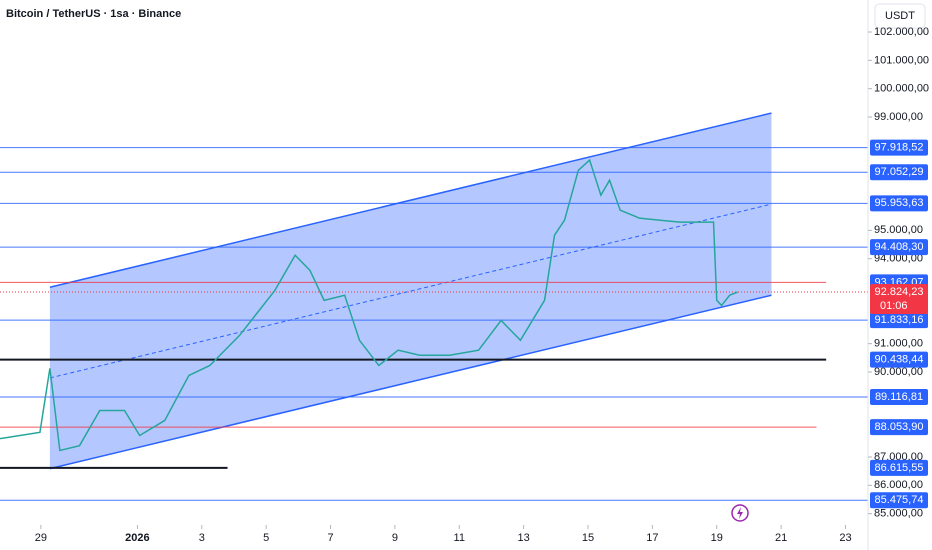  Describe the element at coordinates (898, 514) in the screenshot. I see `y-tick-label: 85.000,00` at that location.